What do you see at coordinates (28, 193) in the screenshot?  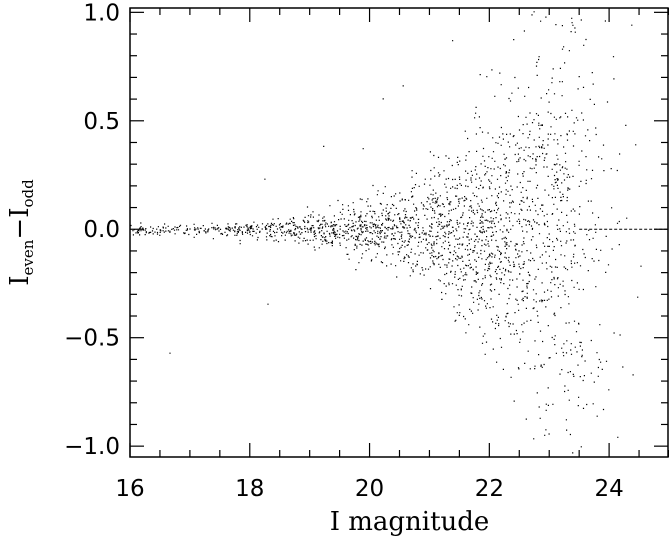 I see `y-axis-label-sub2: odd` at bounding box center [28, 193].